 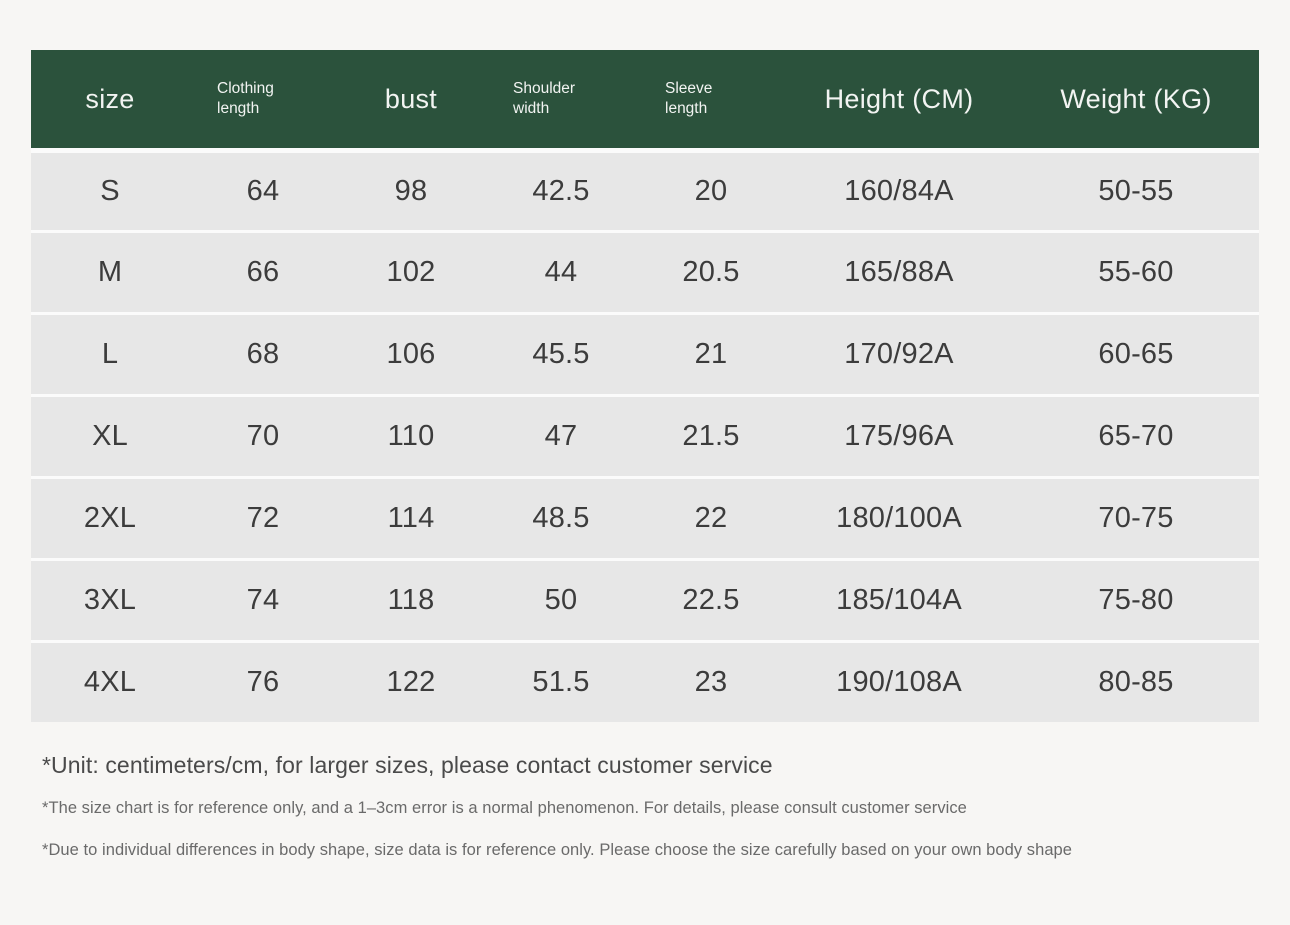 What do you see at coordinates (645, 681) in the screenshot?
I see `table-row: 4XL 76 122 51.5 23 190/108A 80-85` at bounding box center [645, 681].